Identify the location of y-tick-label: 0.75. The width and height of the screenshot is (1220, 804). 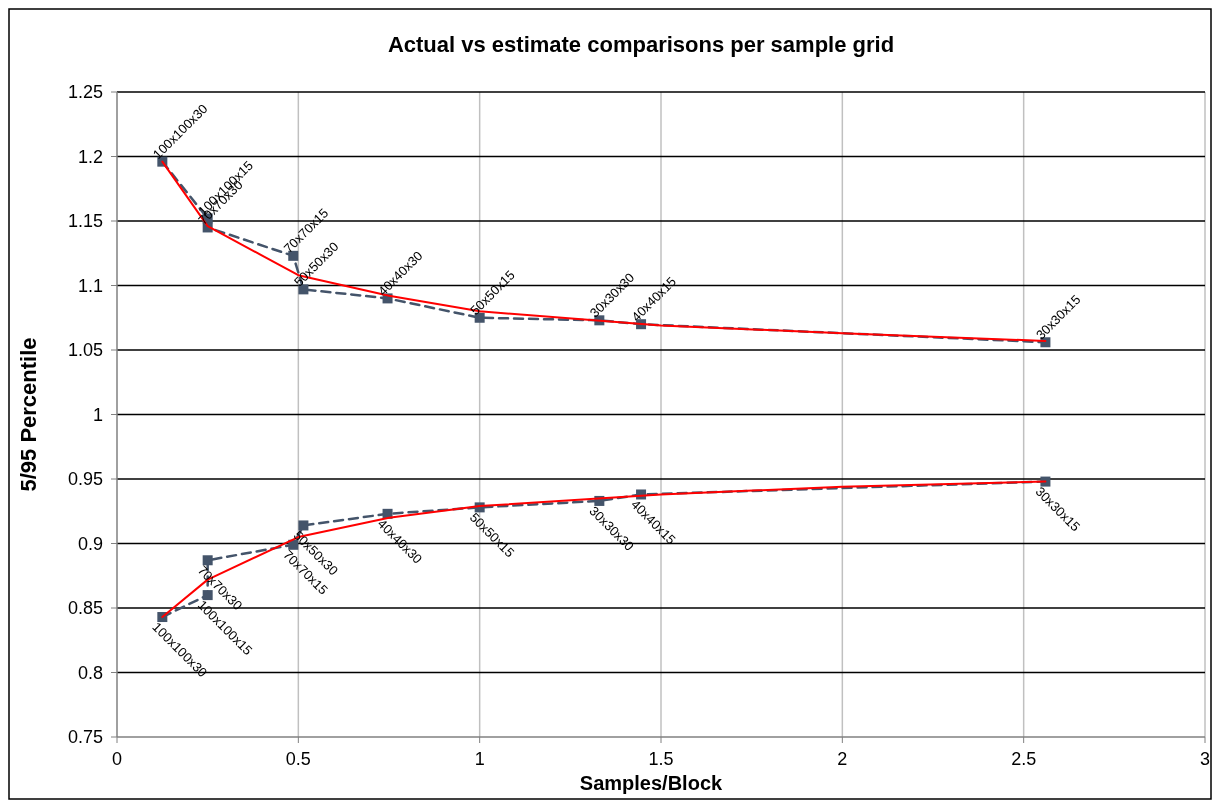
(85, 737).